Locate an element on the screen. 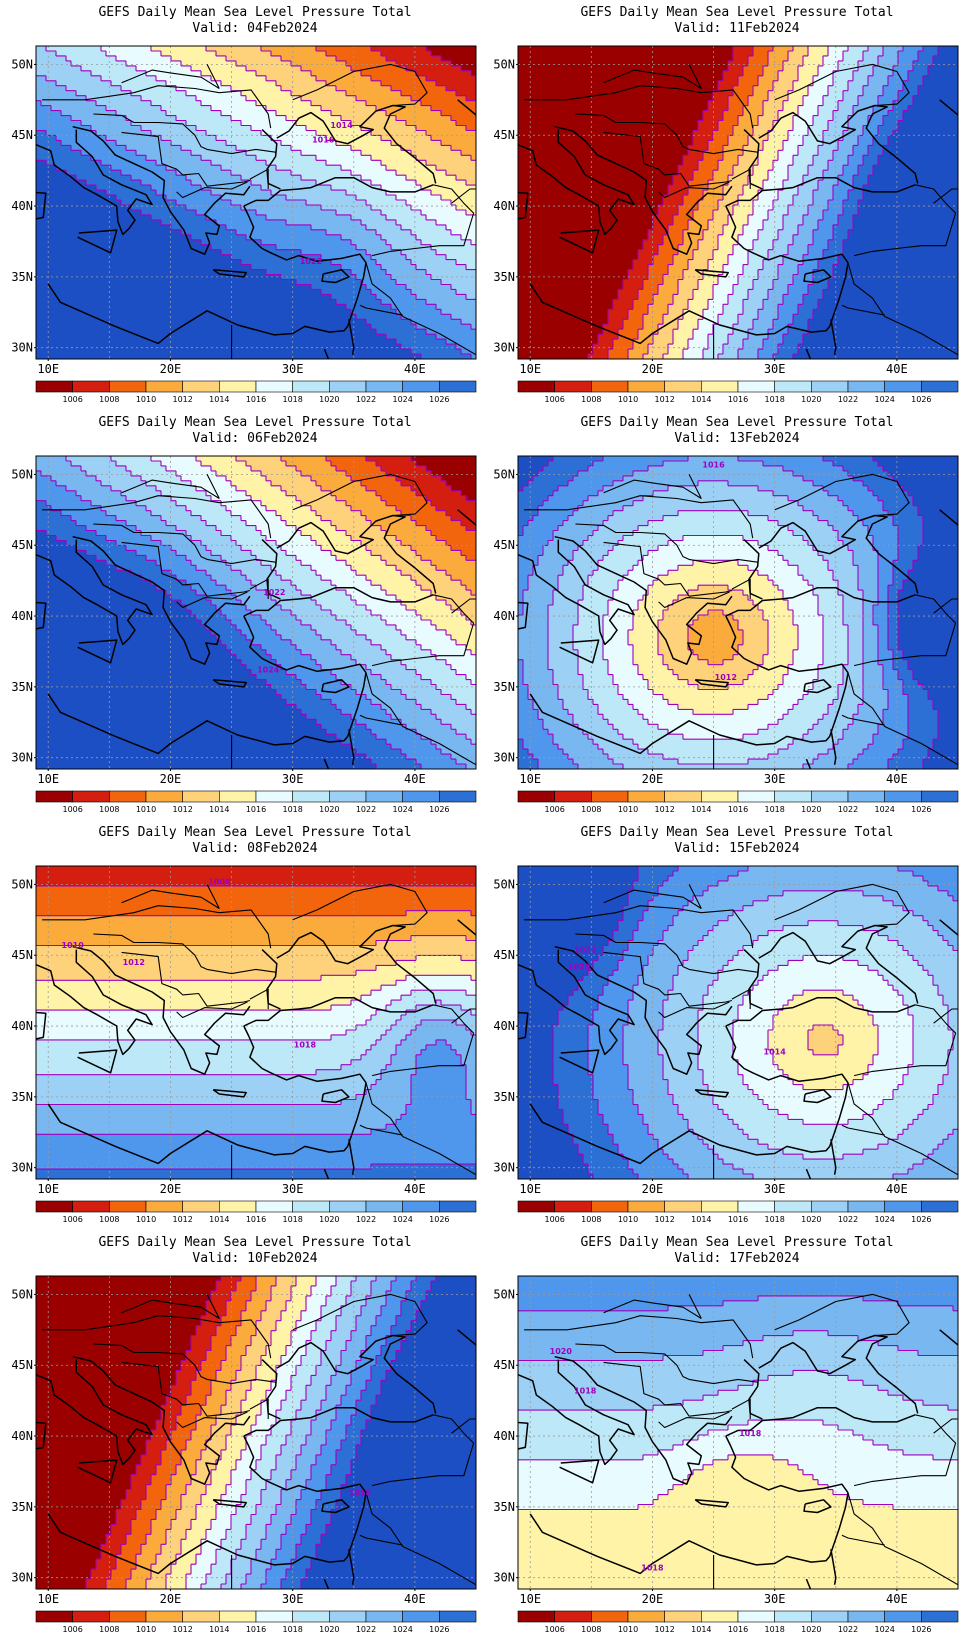 This screenshot has height=1640, width=964. latitude-tick-label: 30N is located at coordinates (22, 348).